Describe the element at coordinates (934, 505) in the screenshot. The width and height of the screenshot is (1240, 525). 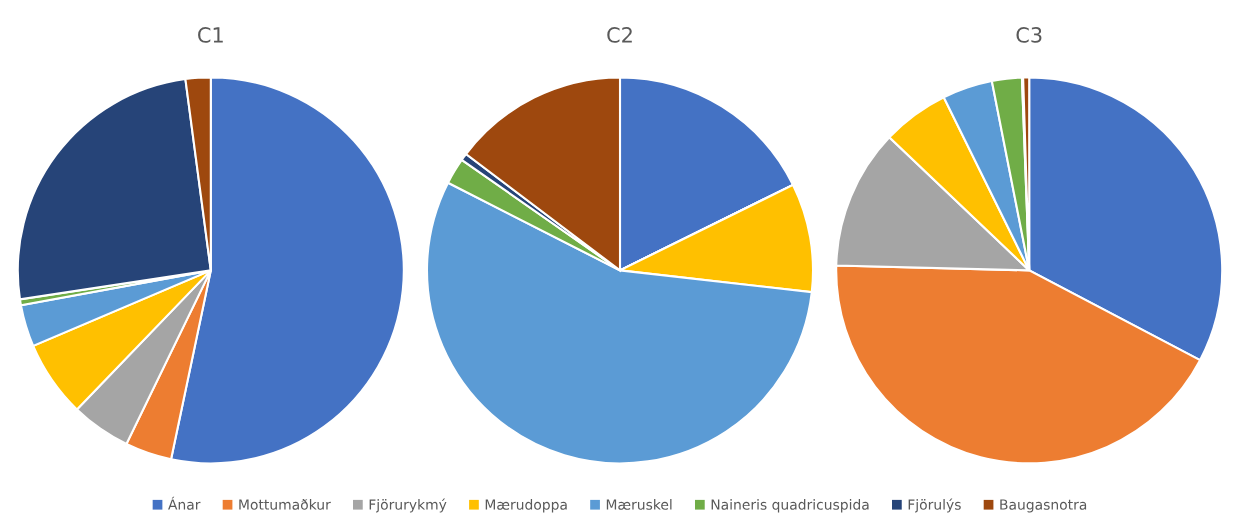
I see `legend-label: Fjörulýs` at that location.